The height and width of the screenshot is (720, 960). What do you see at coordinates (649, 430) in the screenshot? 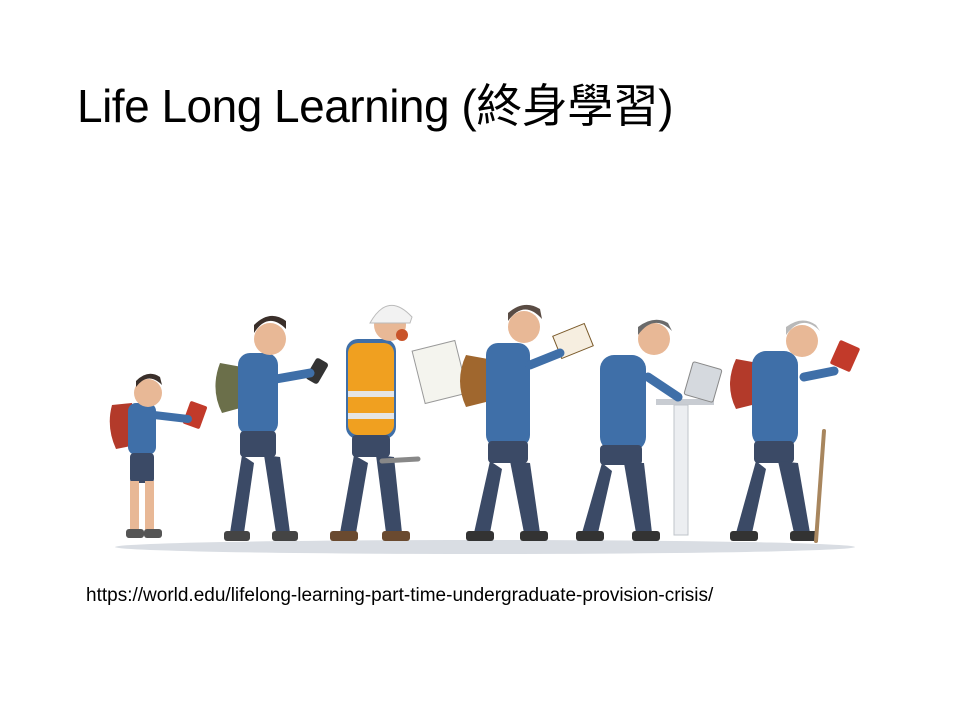
I see `laptop-user-figure` at bounding box center [649, 430].